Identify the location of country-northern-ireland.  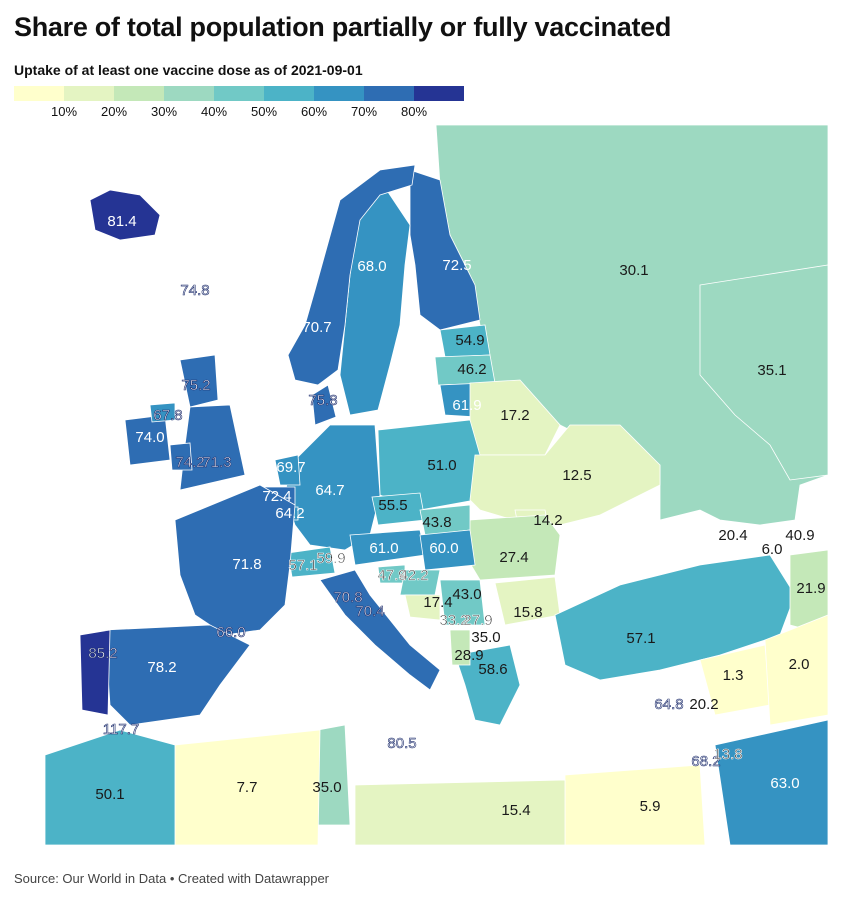
(162, 412).